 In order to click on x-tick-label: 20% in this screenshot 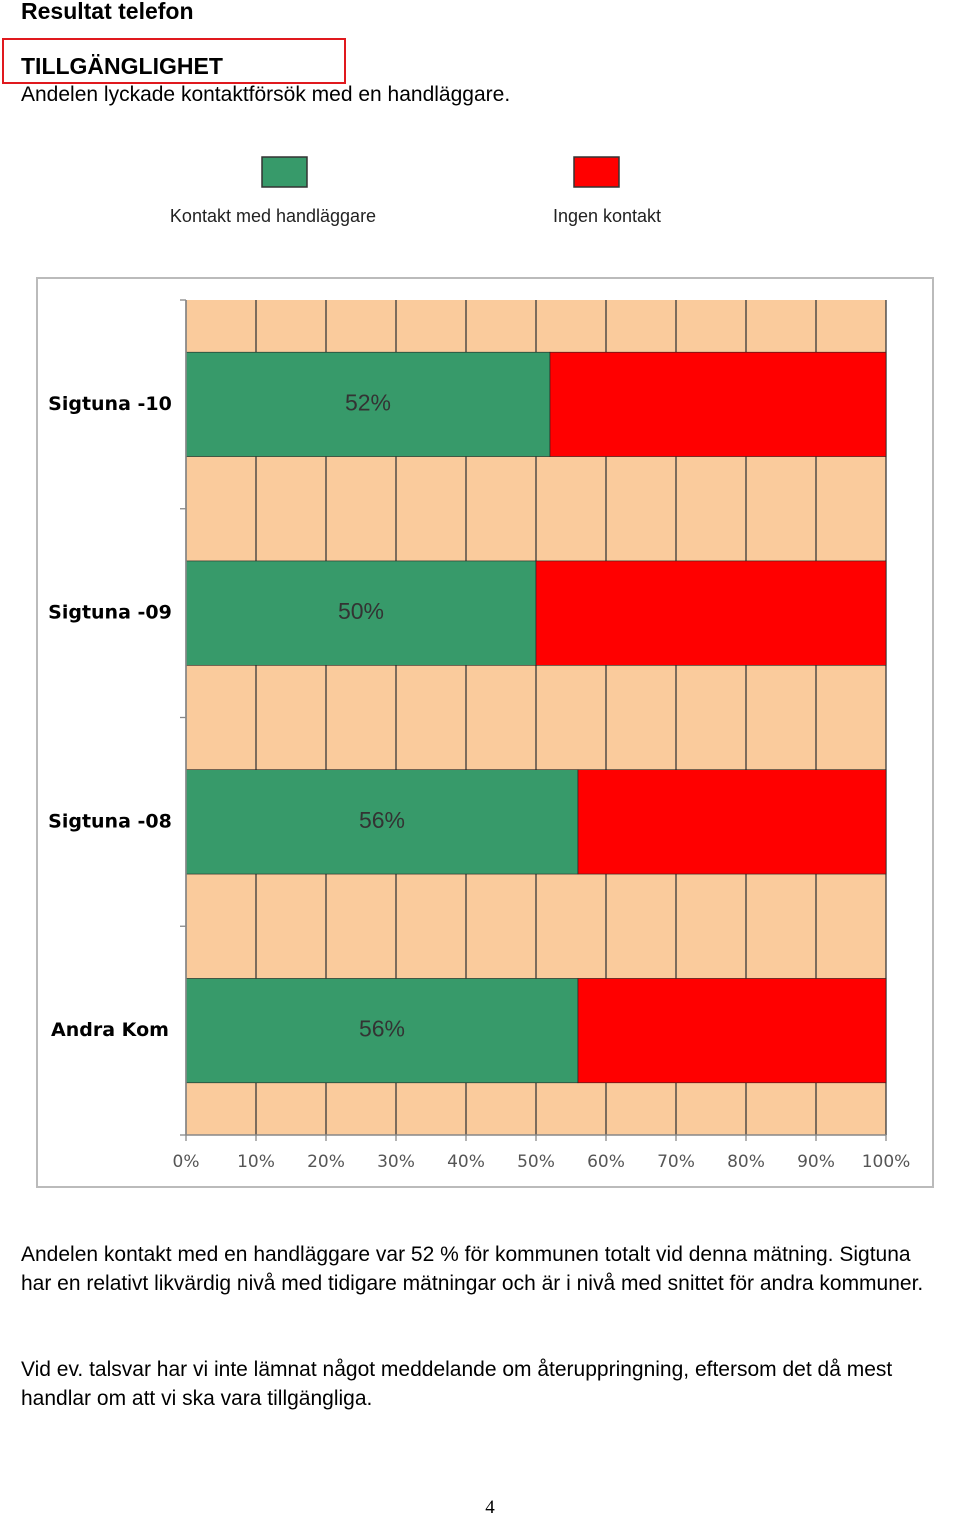, I will do `click(326, 1162)`.